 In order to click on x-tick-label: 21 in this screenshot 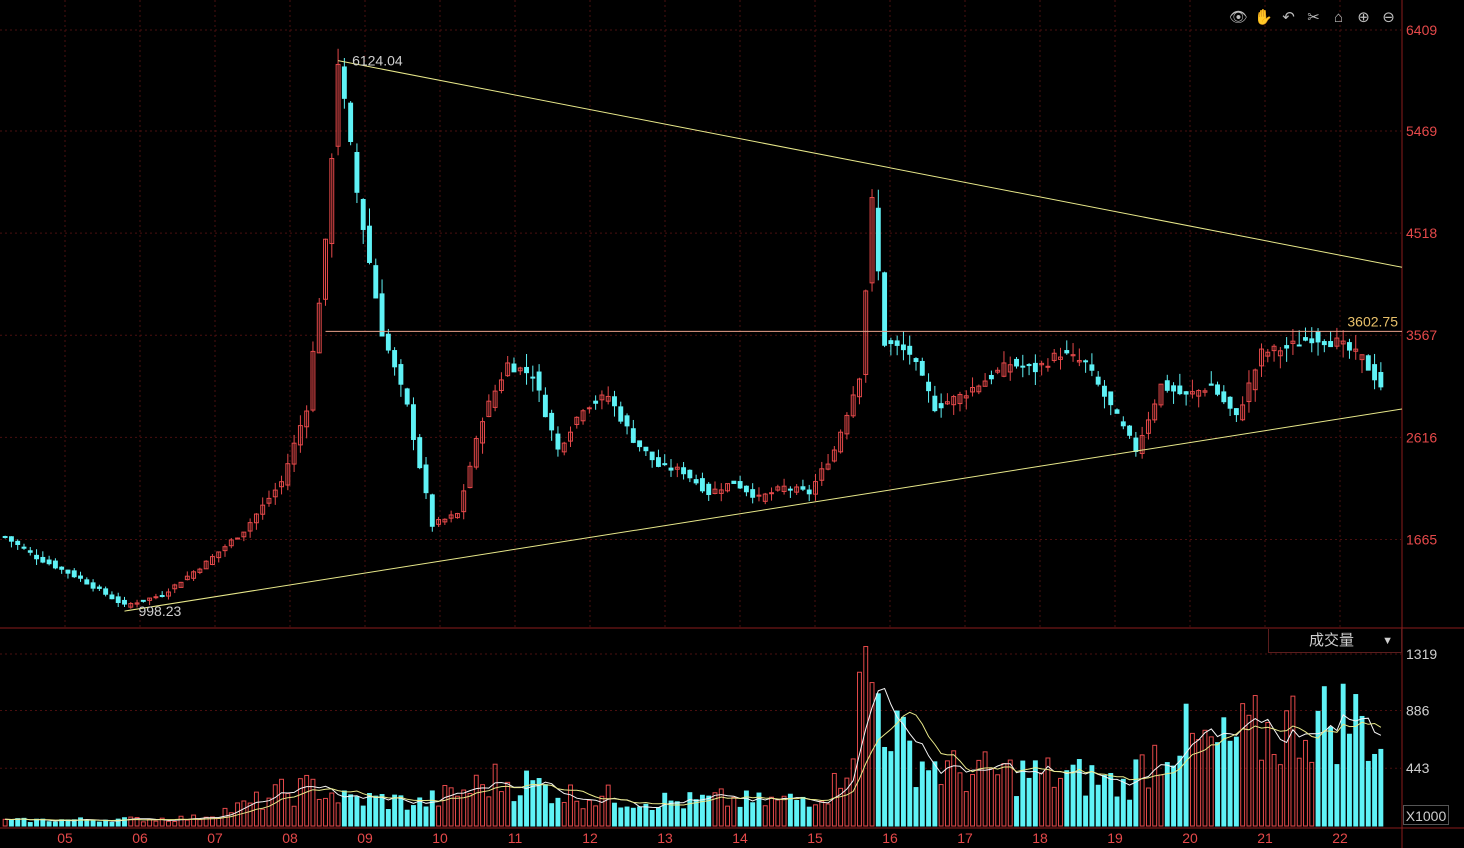, I will do `click(1265, 838)`.